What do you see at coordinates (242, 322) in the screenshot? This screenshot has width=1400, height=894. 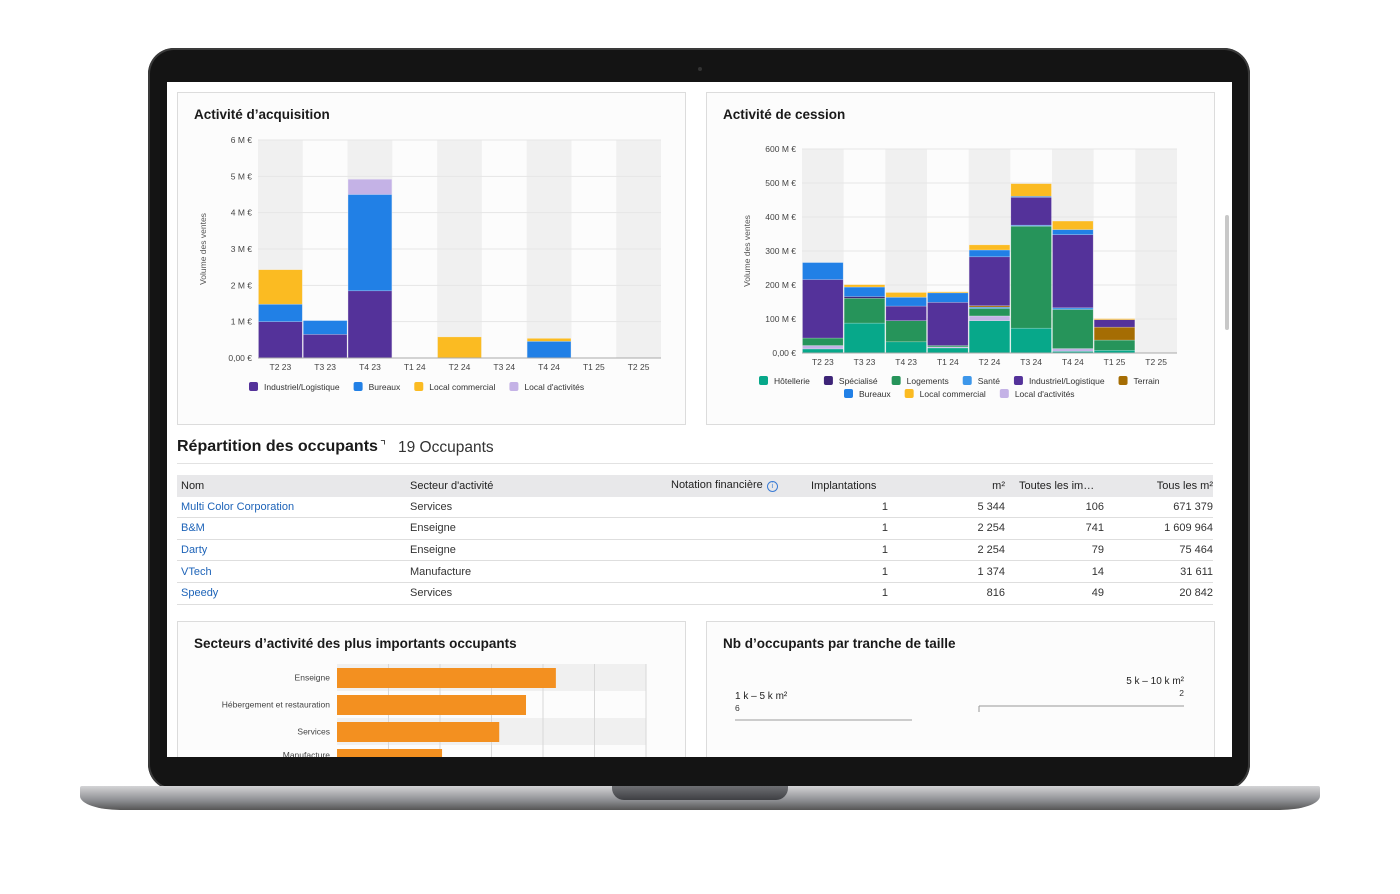 I see `y-tick-label: 1 M €` at bounding box center [242, 322].